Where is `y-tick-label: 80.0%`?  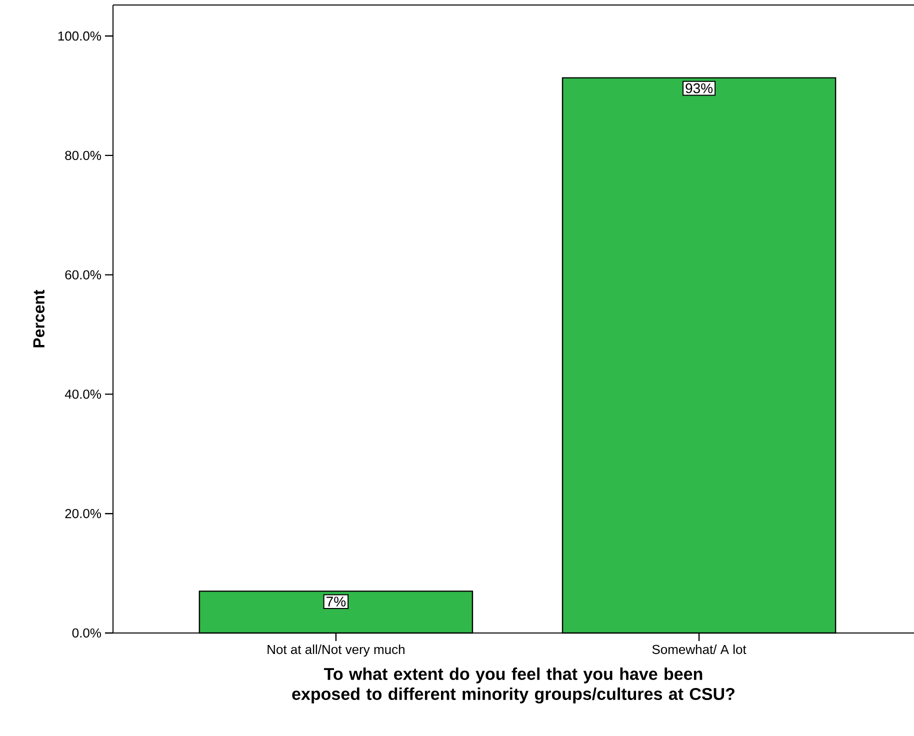
y-tick-label: 80.0% is located at coordinates (83, 155).